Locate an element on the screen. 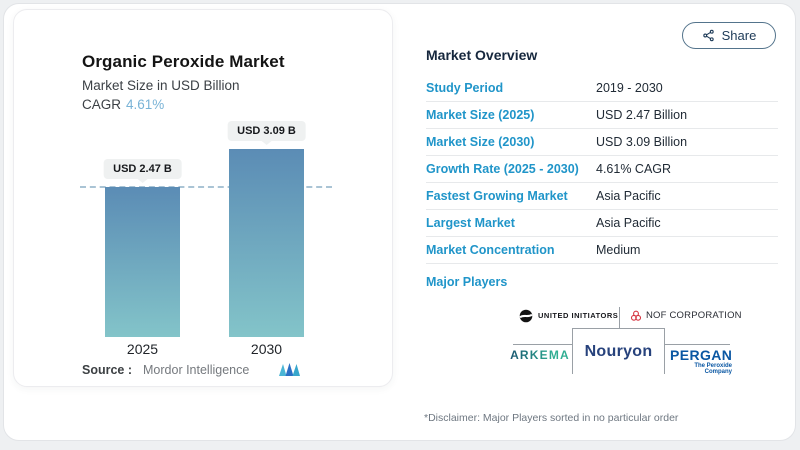  row-label: Growth Rate (2025 - 2030) is located at coordinates (502, 169).